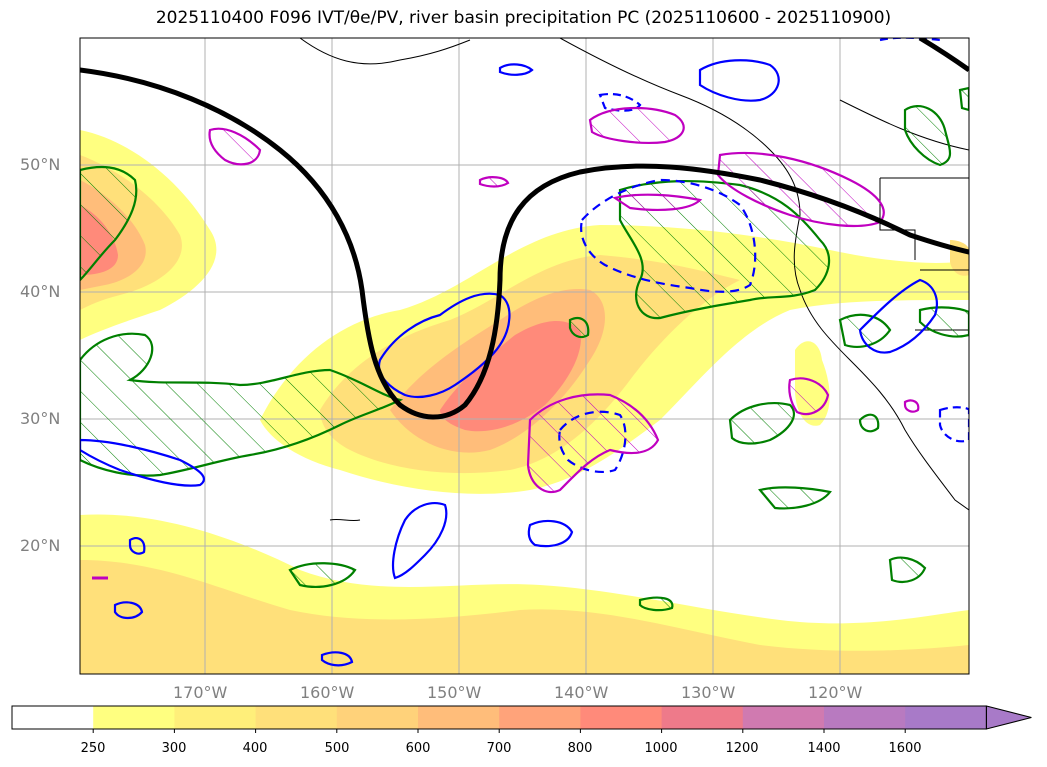  I want to click on lon-label-120w: 120°W, so click(835, 692).